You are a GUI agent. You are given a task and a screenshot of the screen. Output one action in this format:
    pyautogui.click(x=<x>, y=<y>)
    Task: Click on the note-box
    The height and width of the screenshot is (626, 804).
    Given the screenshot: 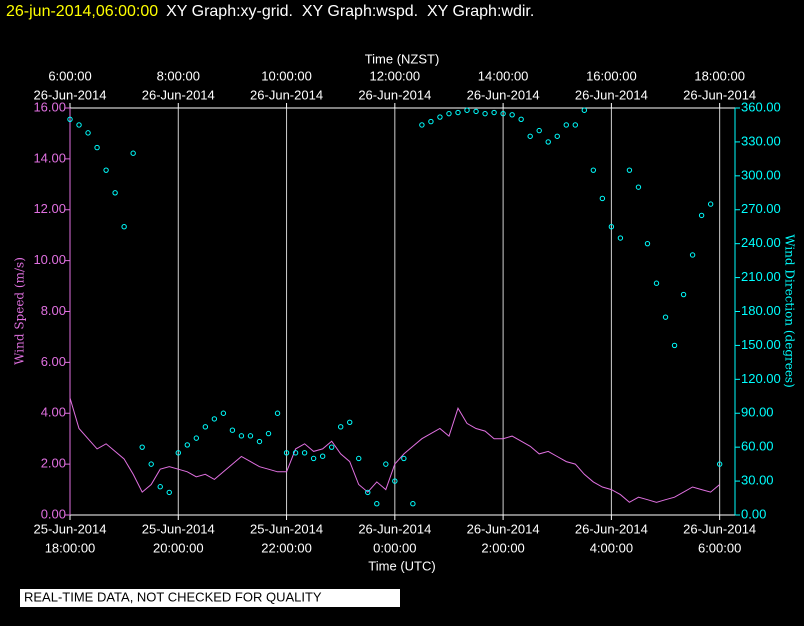 What is the action you would take?
    pyautogui.click(x=210, y=598)
    